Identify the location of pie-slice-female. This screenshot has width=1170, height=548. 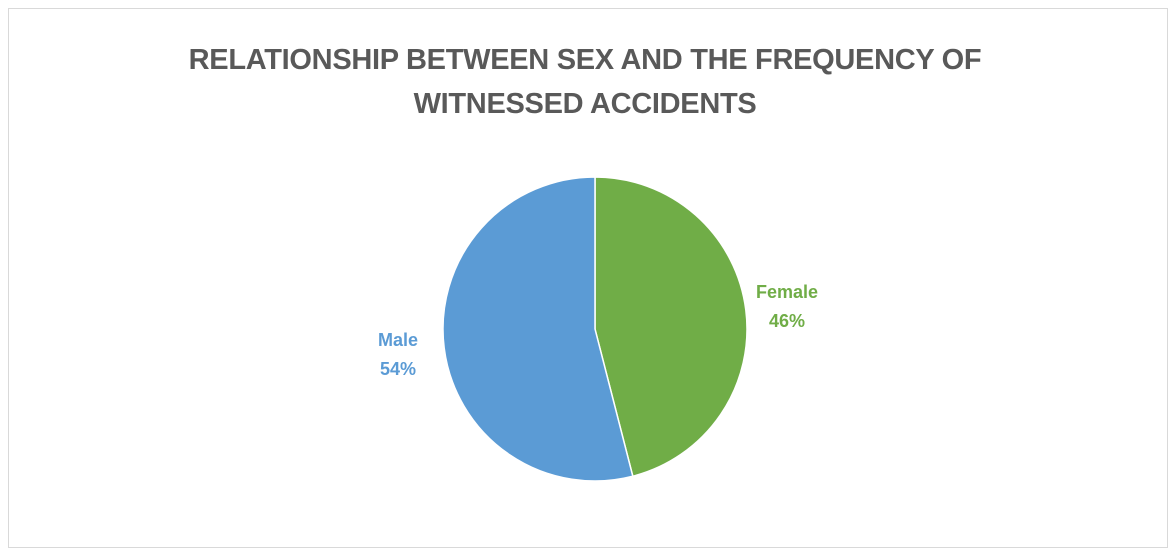
(671, 327).